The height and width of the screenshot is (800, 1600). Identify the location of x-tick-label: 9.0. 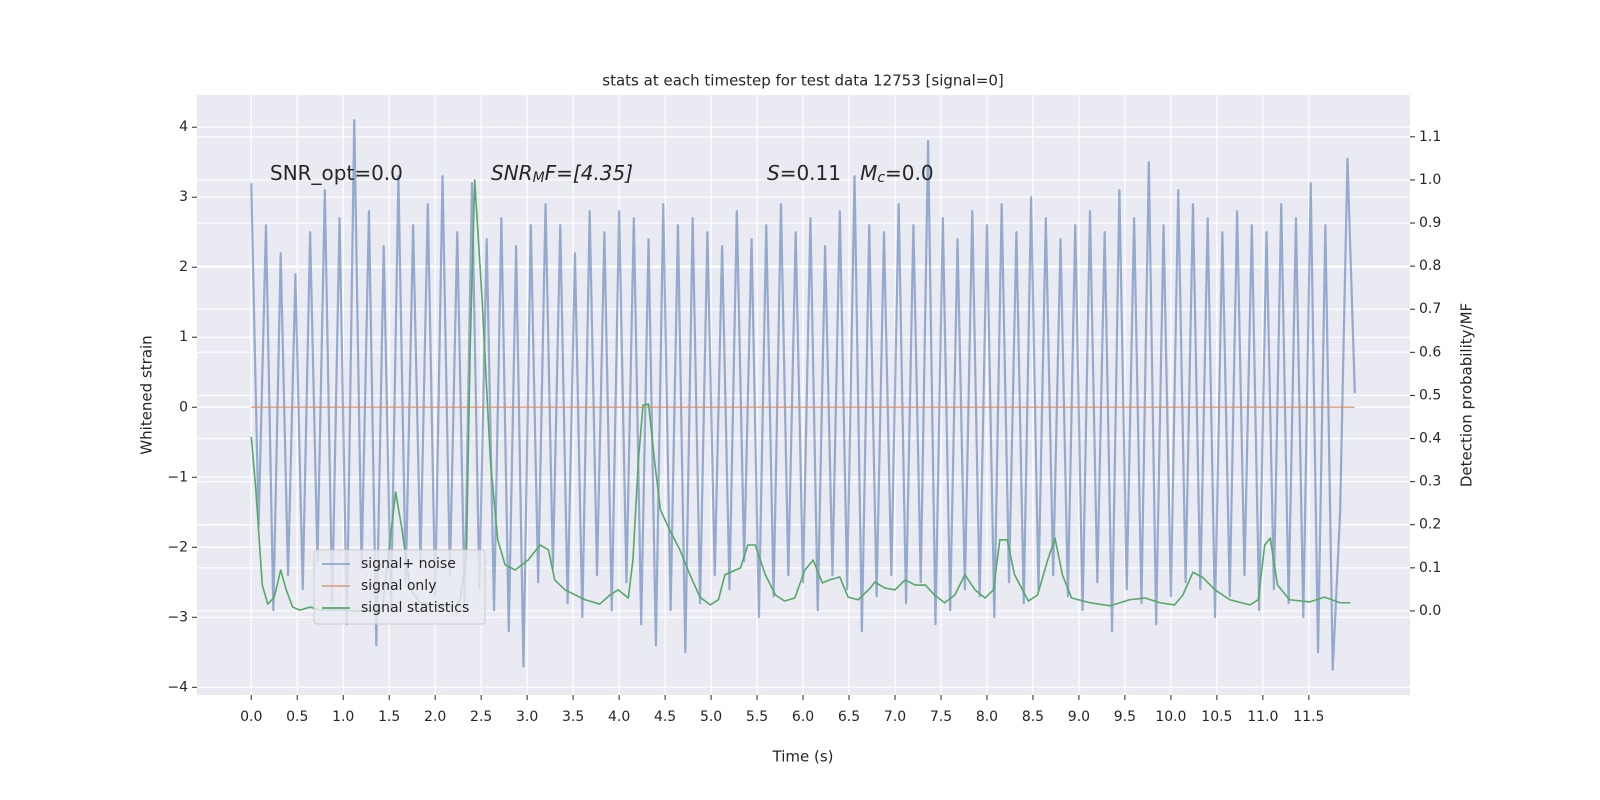
(1079, 717).